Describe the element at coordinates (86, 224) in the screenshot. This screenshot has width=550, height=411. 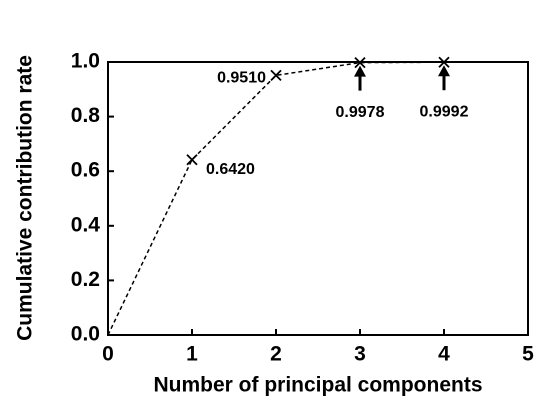
I see `y-tick-label: 0.4` at that location.